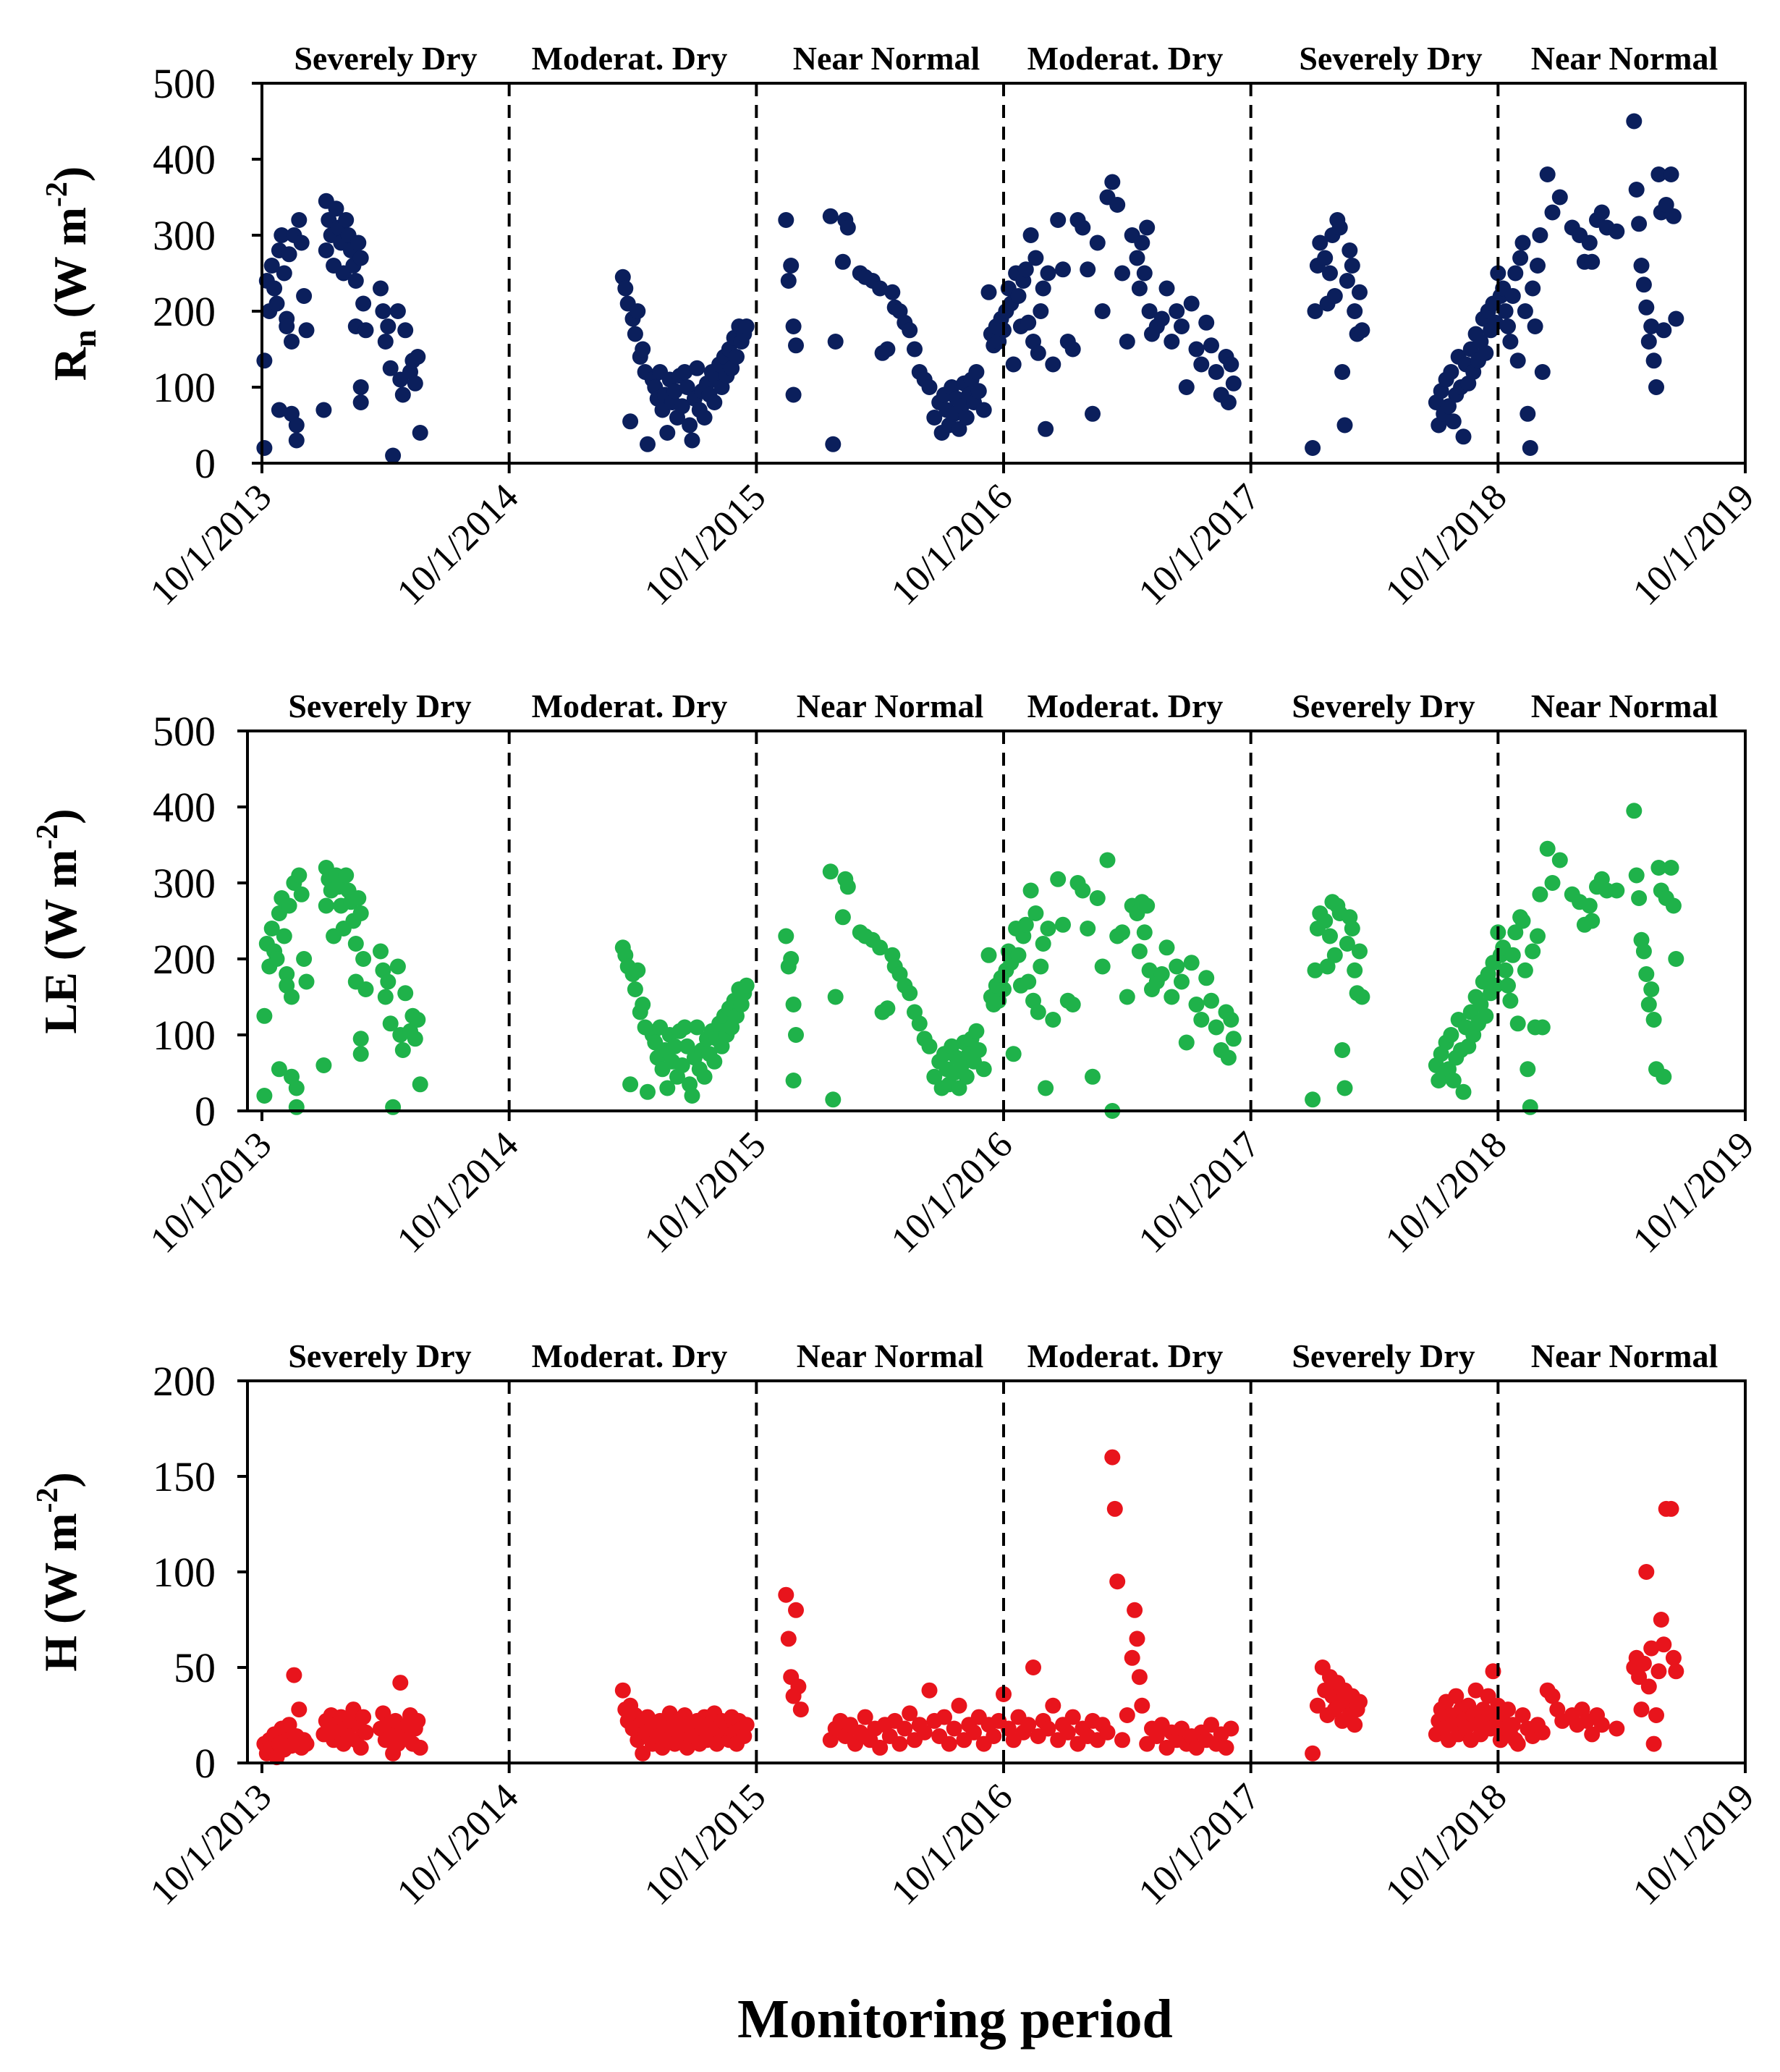  I want to click on le-x-tick-label: 10/1/2017, so click(1200, 1192).